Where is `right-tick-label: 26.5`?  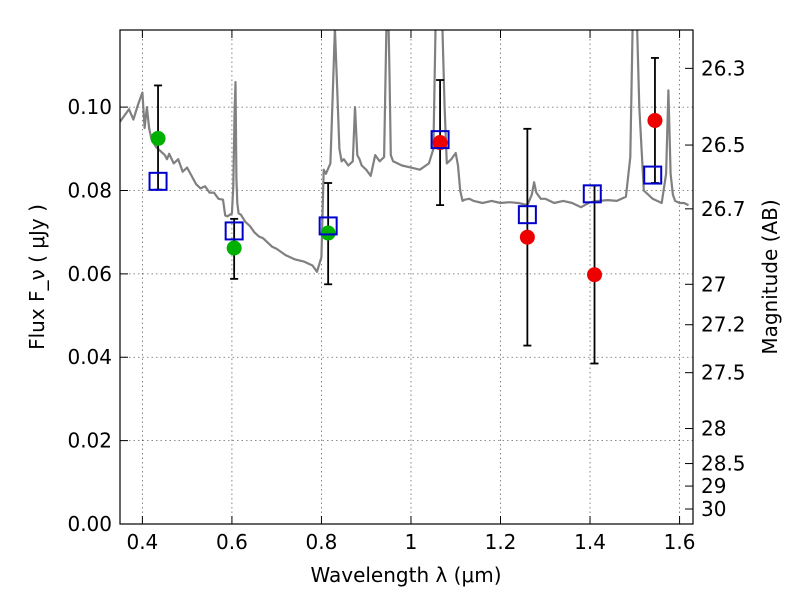
right-tick-label: 26.5 is located at coordinates (723, 145).